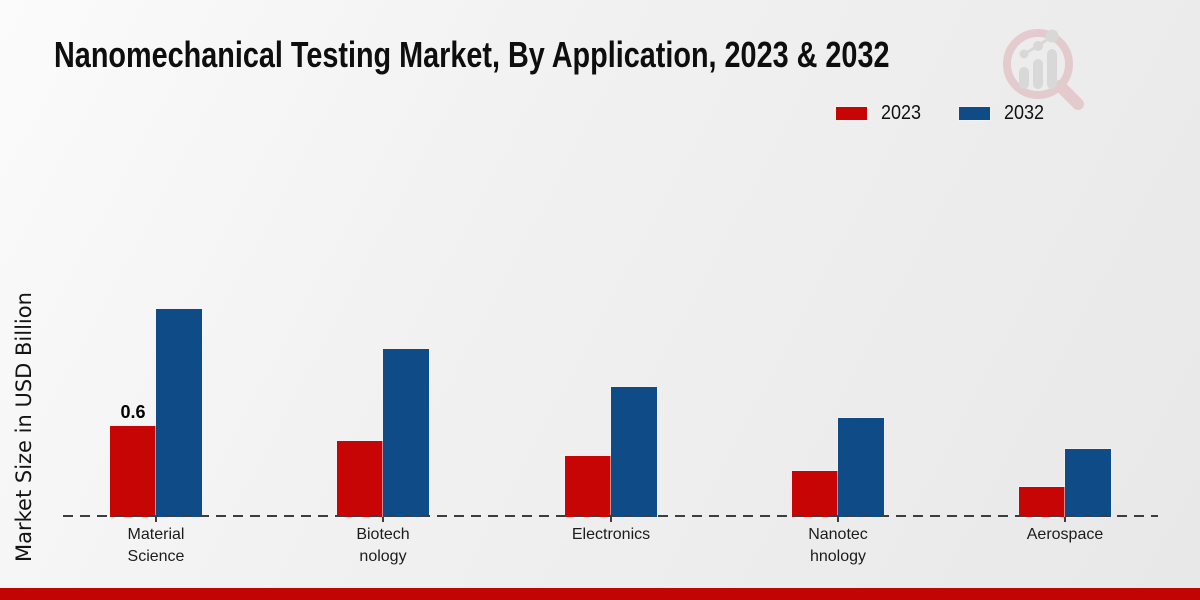 This screenshot has width=1200, height=600. I want to click on x-axis-label-material-science: Material Science, so click(156, 545).